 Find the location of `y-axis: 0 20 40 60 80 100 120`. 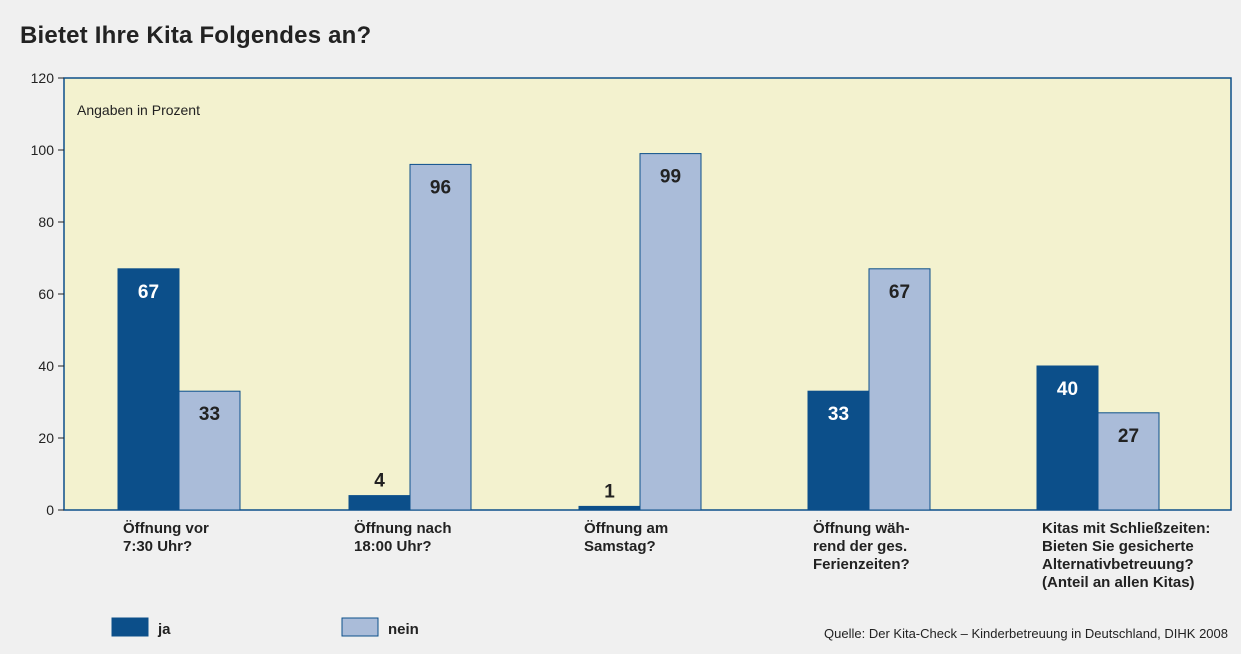

y-axis: 0 20 40 60 80 100 120 is located at coordinates (47, 294).